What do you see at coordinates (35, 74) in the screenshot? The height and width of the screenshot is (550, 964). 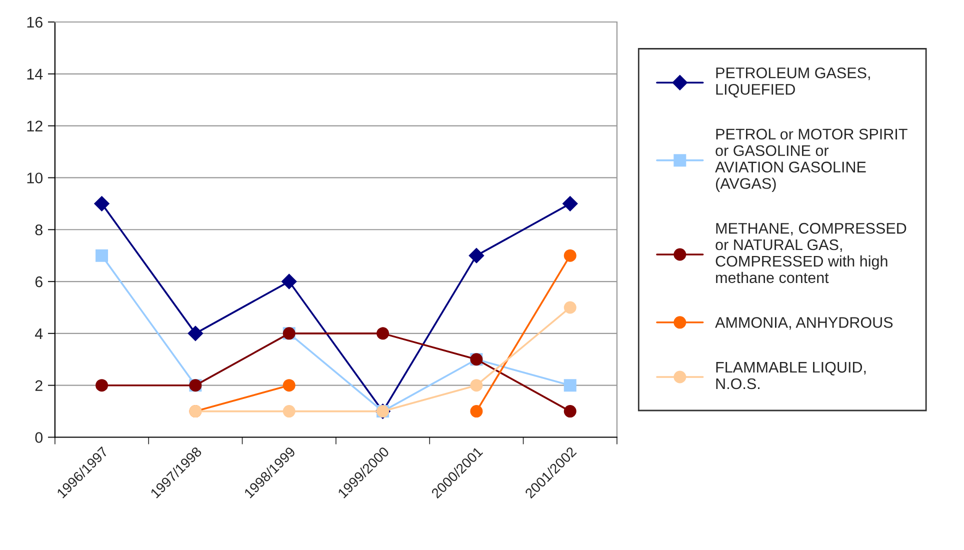 I see `y-tick-label: 14` at bounding box center [35, 74].